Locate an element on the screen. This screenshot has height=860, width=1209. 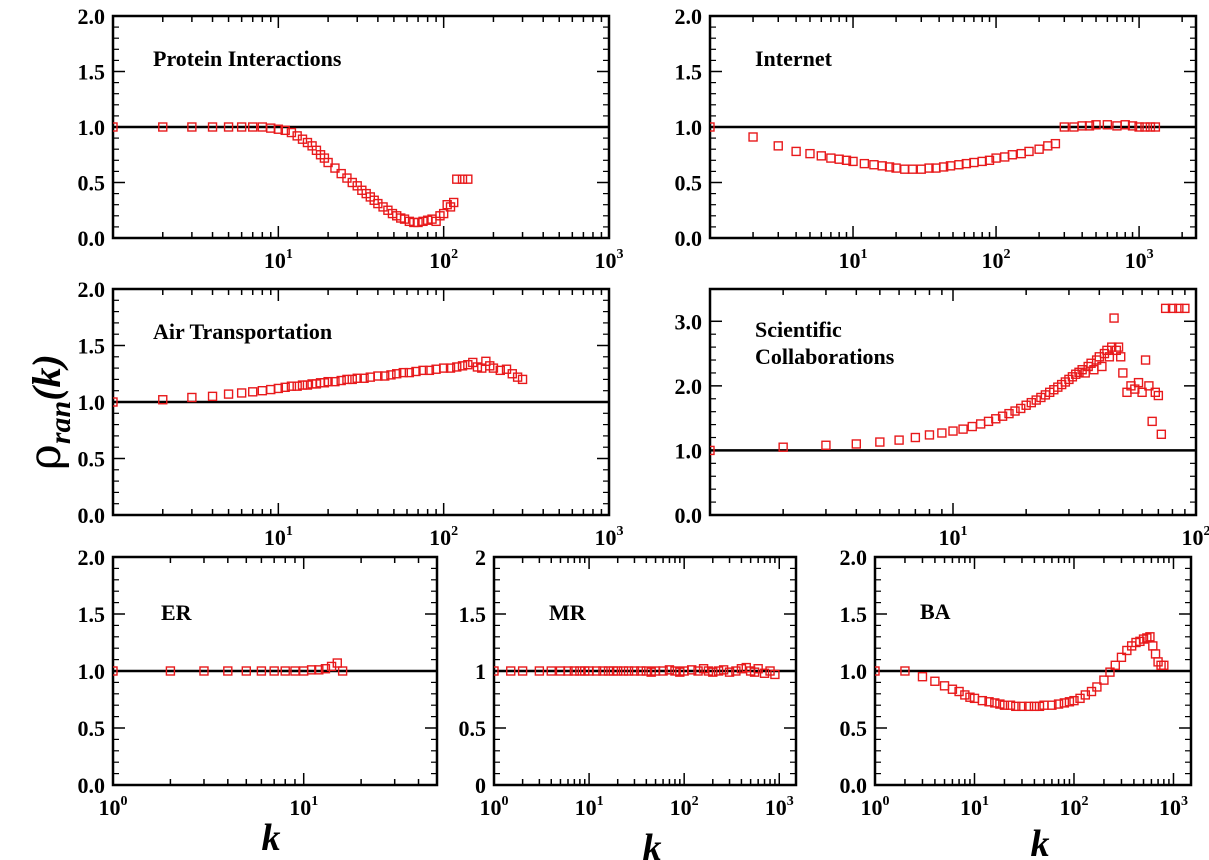
y-tick-label: 0.0 is located at coordinates (689, 238).